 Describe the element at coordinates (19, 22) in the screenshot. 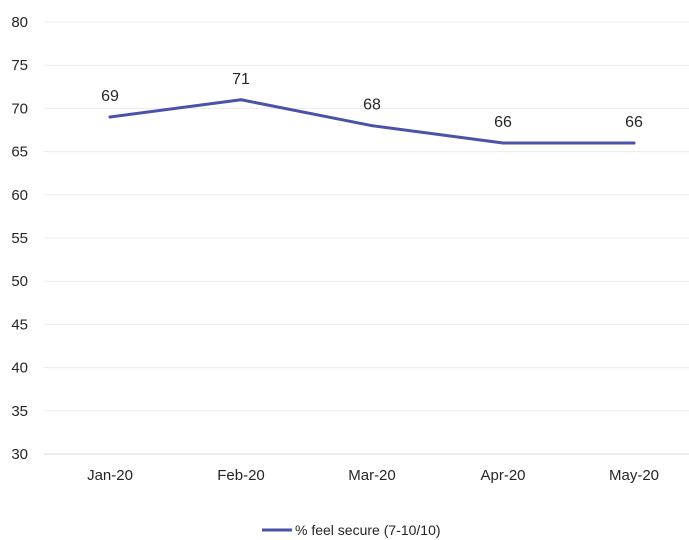

I see `y-tick-label: 80` at that location.